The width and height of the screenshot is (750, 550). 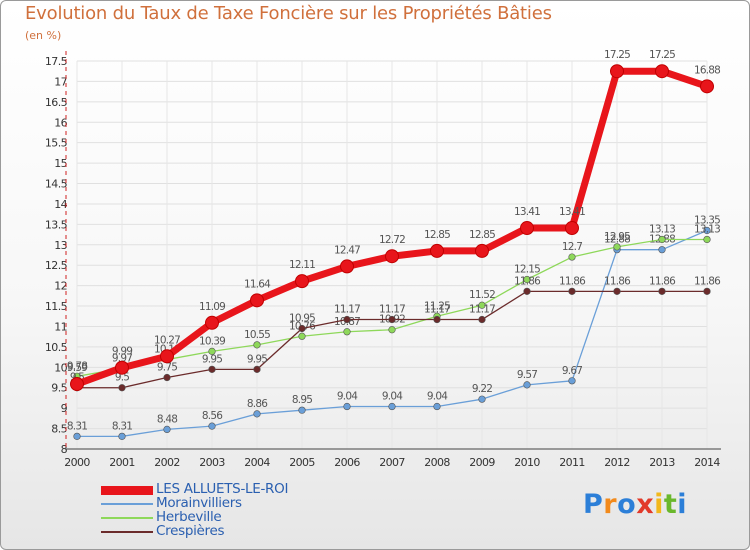 I want to click on legend-label: Crespières, so click(x=190, y=531).